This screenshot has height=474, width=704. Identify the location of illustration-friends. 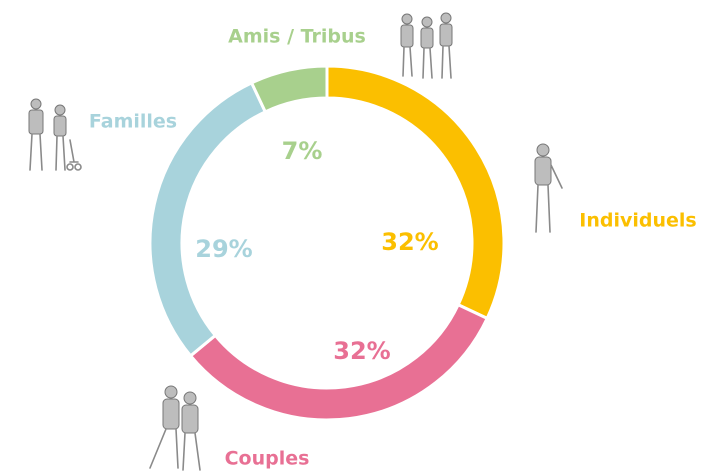
(426, 45).